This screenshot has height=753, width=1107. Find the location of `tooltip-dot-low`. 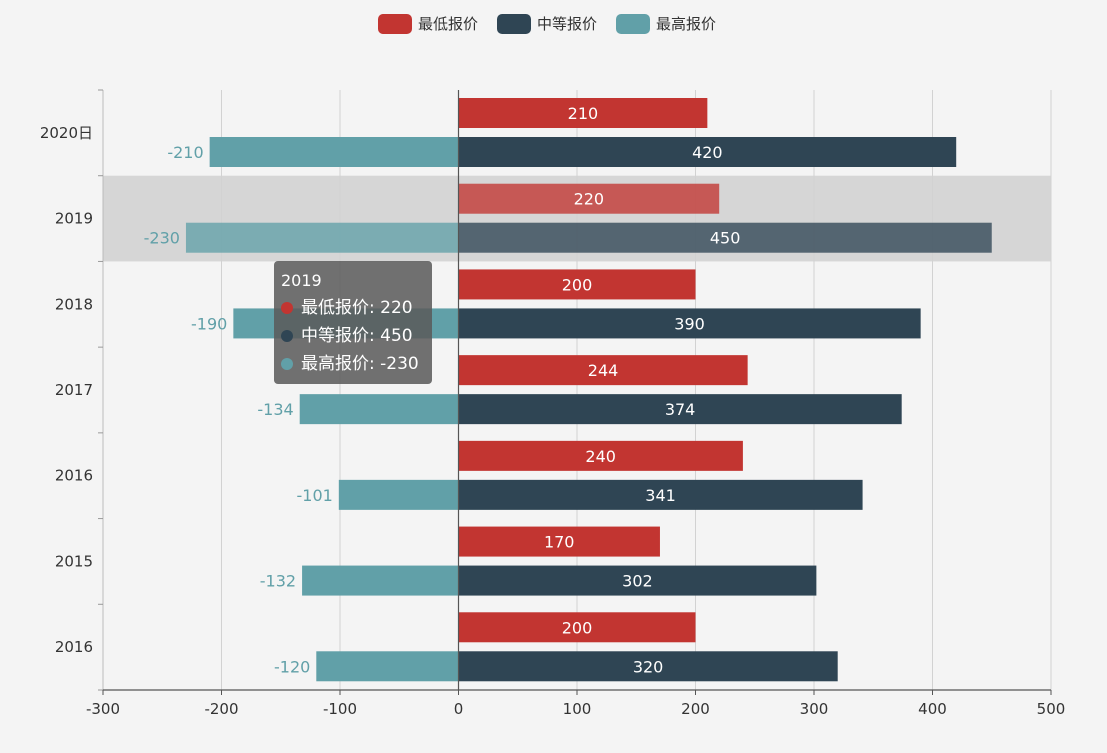

tooltip-dot-low is located at coordinates (287, 308).